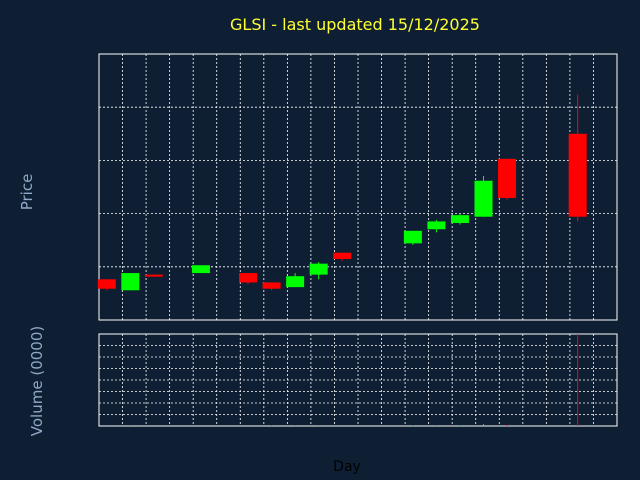  Describe the element at coordinates (27, 192) in the screenshot. I see `price-axis-label: Price` at that location.